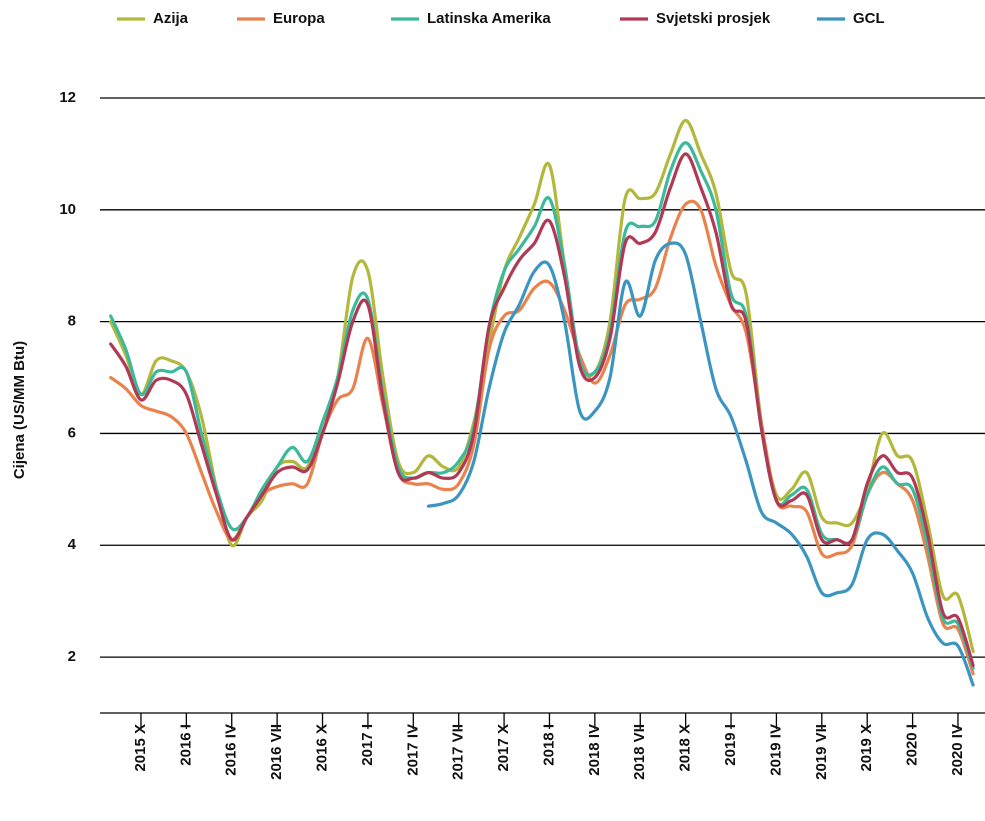  I want to click on x-tick-label: 2019 VII, so click(821, 752).